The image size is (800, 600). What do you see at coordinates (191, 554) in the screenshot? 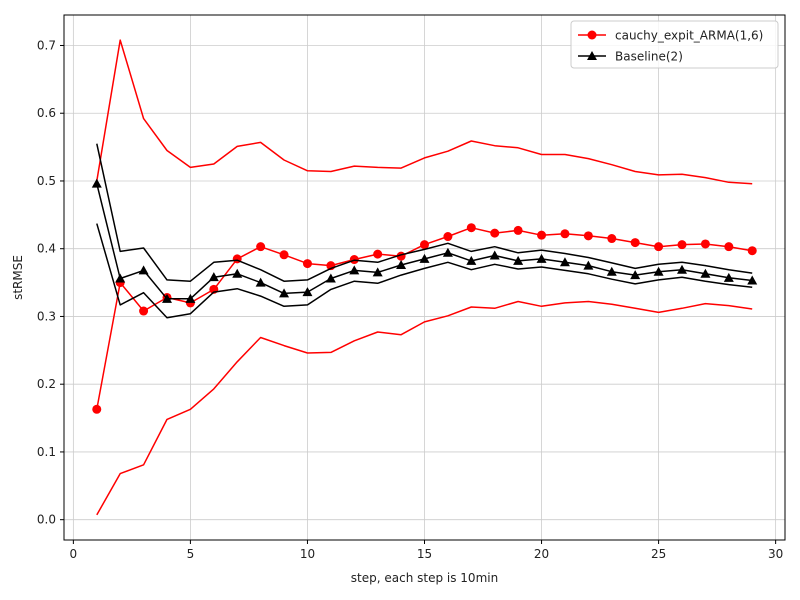
I see `x-tick-label: 5` at bounding box center [191, 554].